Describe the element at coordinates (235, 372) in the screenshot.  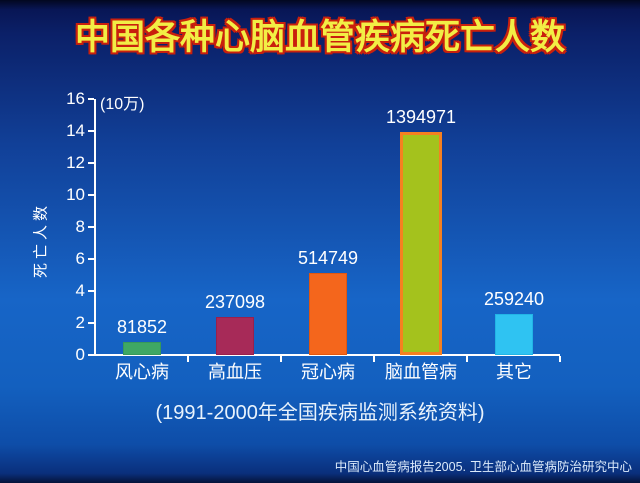
I see `x-category-label: 高血压` at that location.